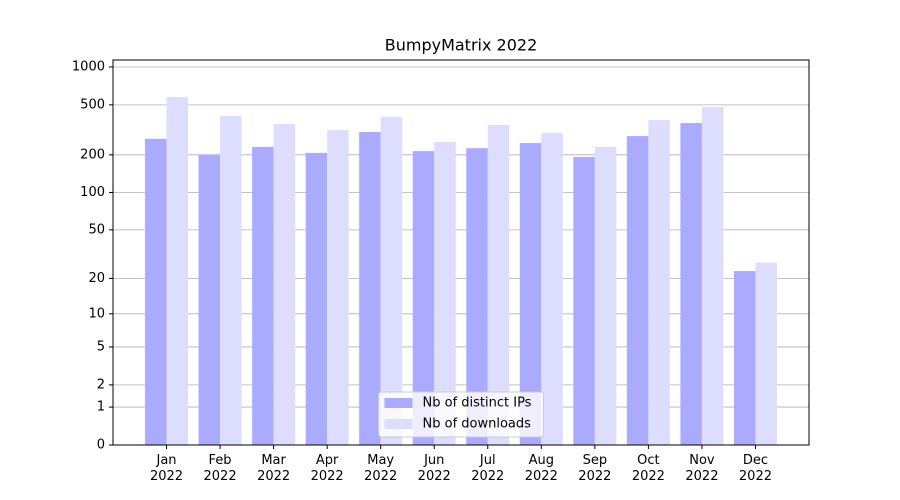 The width and height of the screenshot is (900, 500). Describe the element at coordinates (96, 278) in the screenshot. I see `y-tick-label: 20` at that location.